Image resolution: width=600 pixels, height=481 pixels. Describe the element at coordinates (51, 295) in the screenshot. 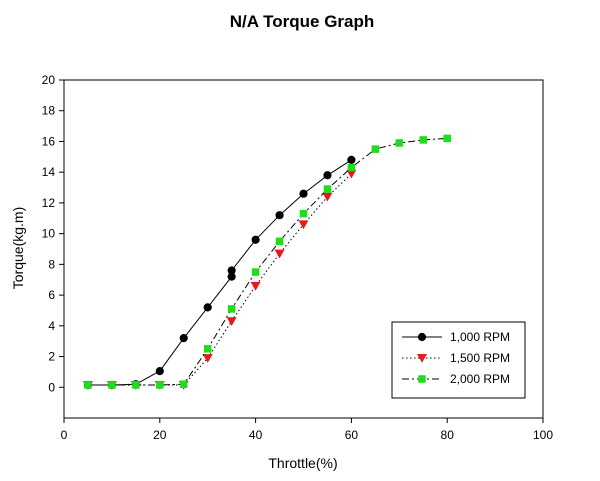

I see `y-tick-label: 6` at that location.